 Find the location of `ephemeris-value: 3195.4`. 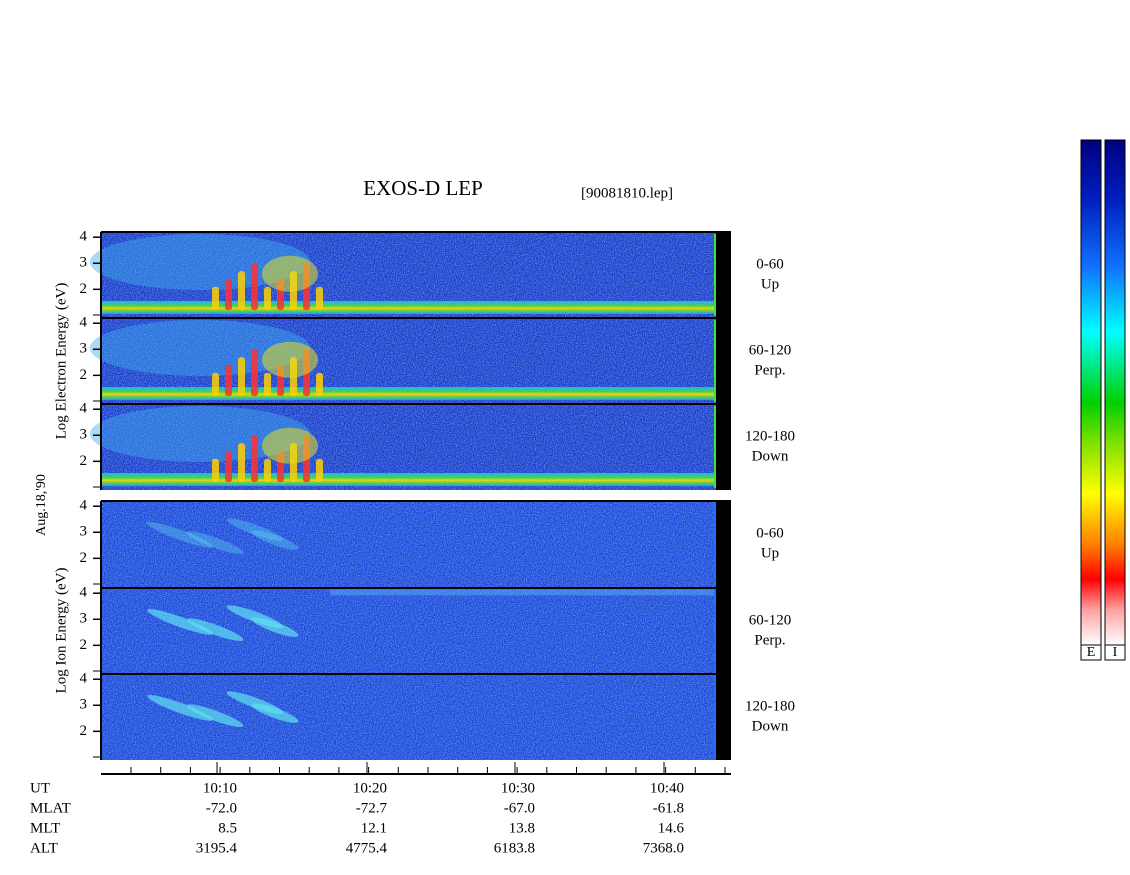

ephemeris-value: 3195.4 is located at coordinates (217, 848).